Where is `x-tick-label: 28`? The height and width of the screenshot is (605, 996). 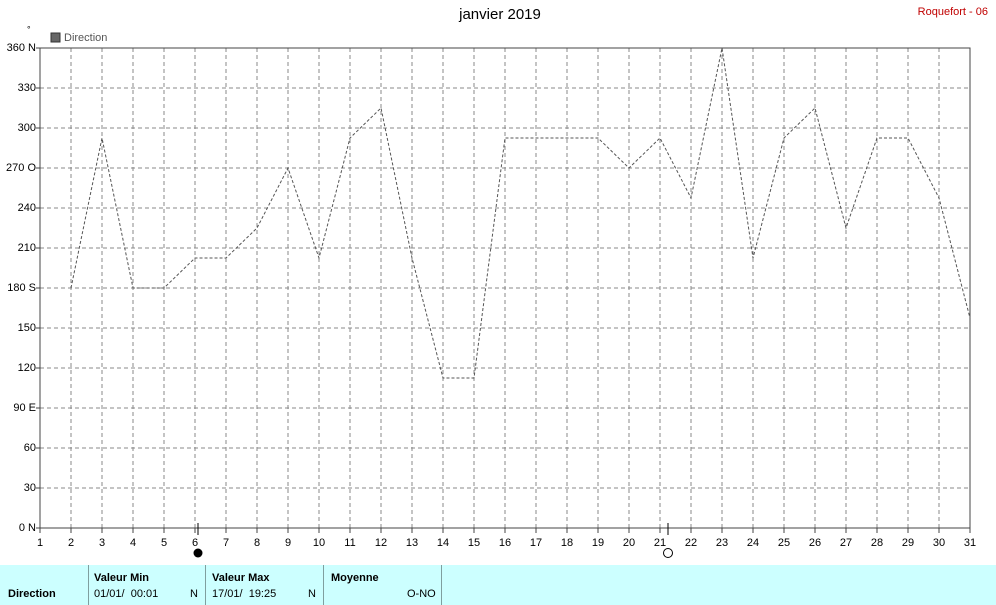
x-tick-label: 28 is located at coordinates (877, 543).